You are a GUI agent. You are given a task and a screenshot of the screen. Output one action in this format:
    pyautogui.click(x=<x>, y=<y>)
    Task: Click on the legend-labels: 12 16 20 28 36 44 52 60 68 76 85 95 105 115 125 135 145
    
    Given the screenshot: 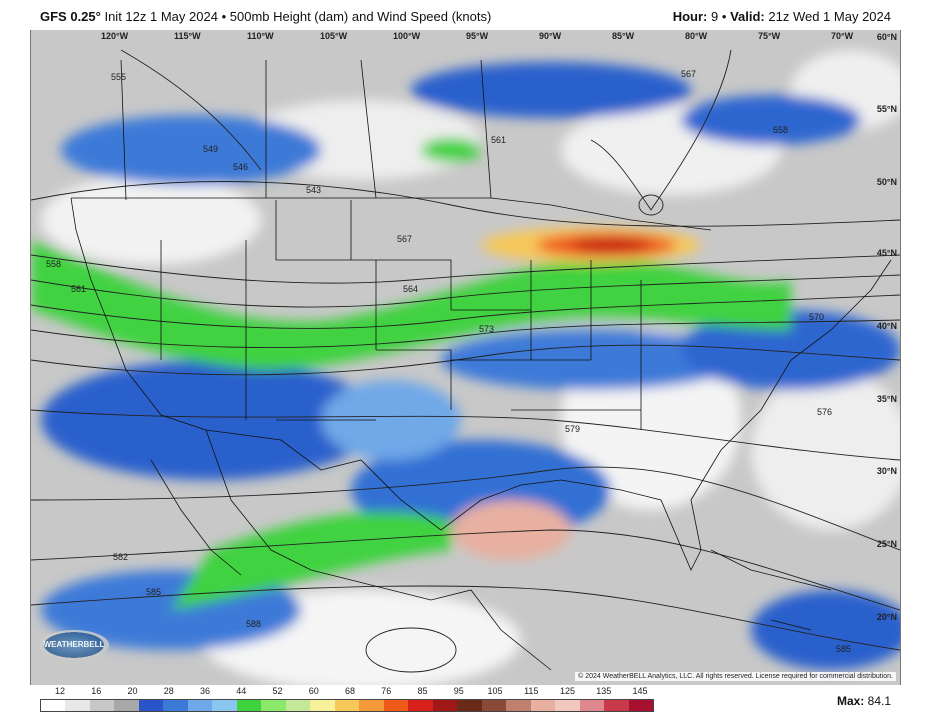 What is the action you would take?
    pyautogui.click(x=350, y=692)
    